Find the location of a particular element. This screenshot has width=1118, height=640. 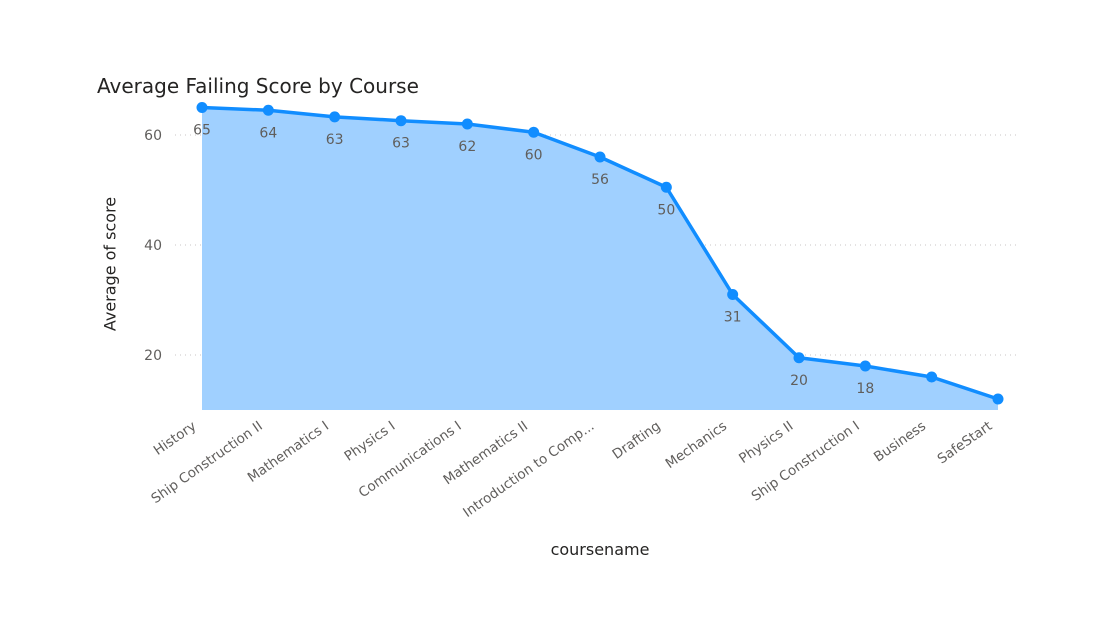

y-axis-ticks: 20 40 60 is located at coordinates (153, 246).